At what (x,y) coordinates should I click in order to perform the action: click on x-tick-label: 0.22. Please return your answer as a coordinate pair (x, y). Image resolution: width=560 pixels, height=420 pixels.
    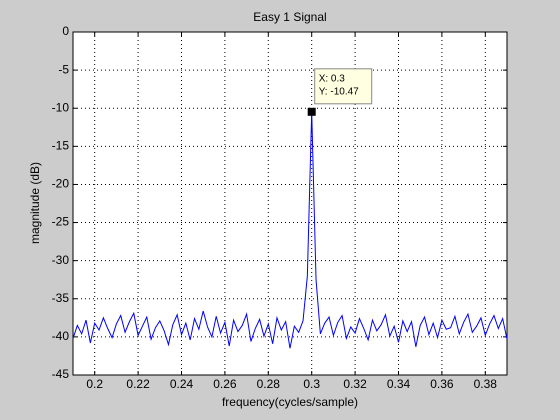
    Looking at the image, I should click on (138, 384).